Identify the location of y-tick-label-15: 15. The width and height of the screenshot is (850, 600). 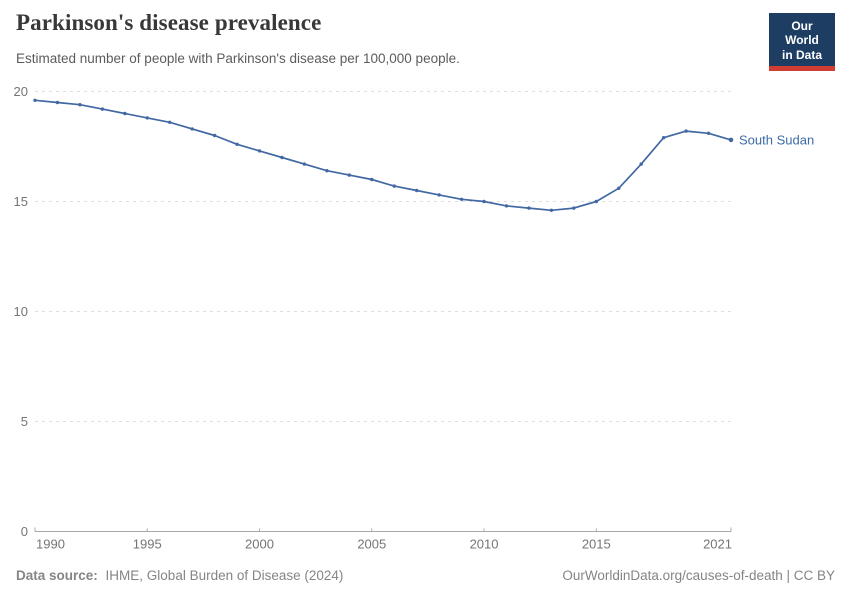
(21, 201).